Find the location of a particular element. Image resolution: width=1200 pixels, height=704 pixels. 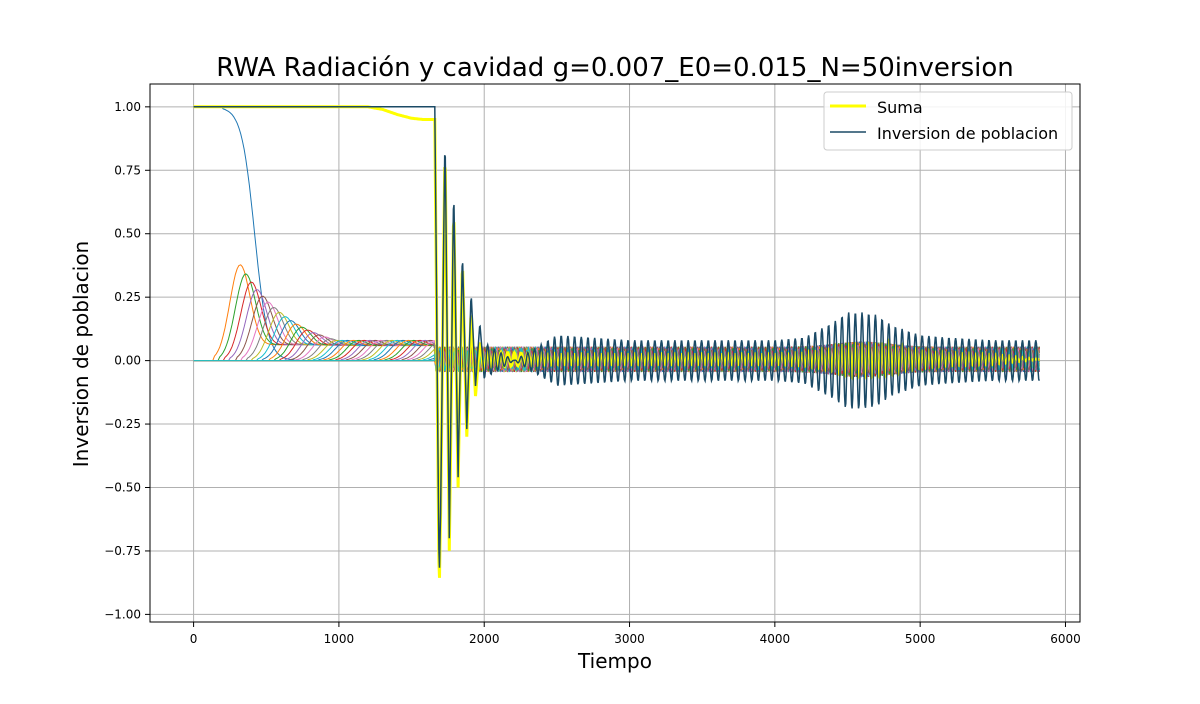

legend-label-suma: Suma is located at coordinates (900, 107).